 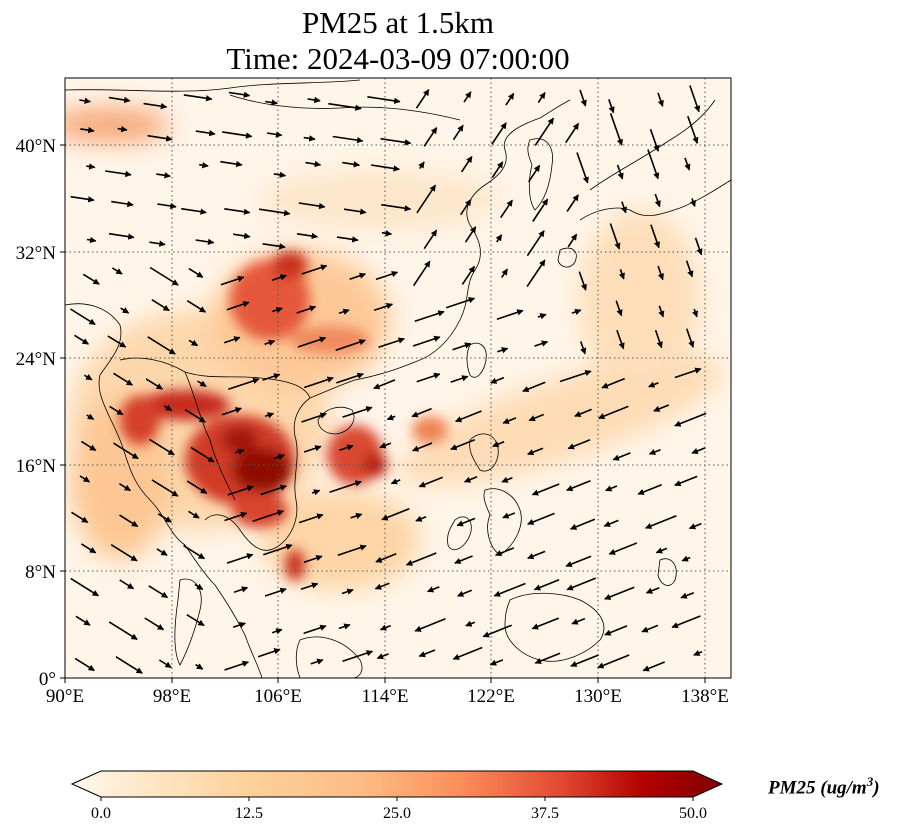 I want to click on longitude-axis: 90°E 98°E 106°E 114°E 122°E 130°E 138°E, so click(x=387, y=692).